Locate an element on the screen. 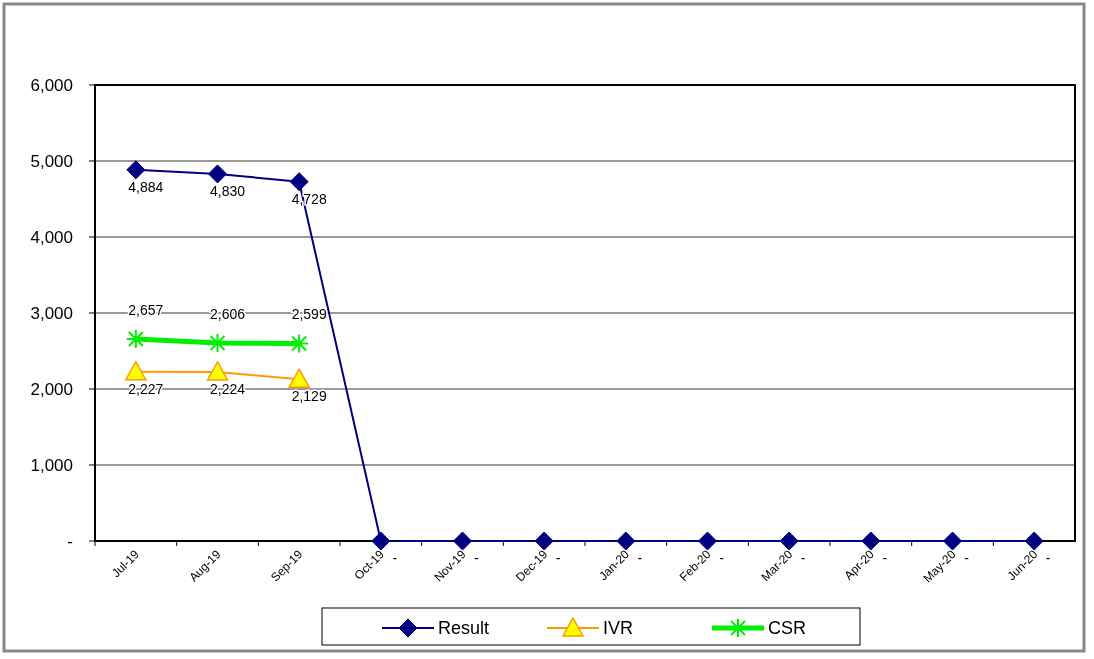 This screenshot has height=659, width=1094. data-label: 2,599 is located at coordinates (309, 314).